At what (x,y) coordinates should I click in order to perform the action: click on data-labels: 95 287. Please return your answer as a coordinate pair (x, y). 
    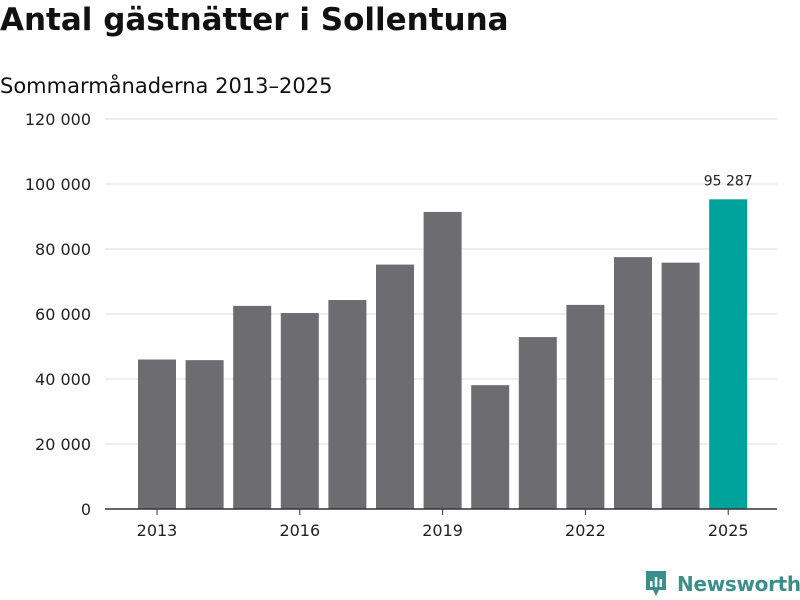
    Looking at the image, I should click on (728, 181).